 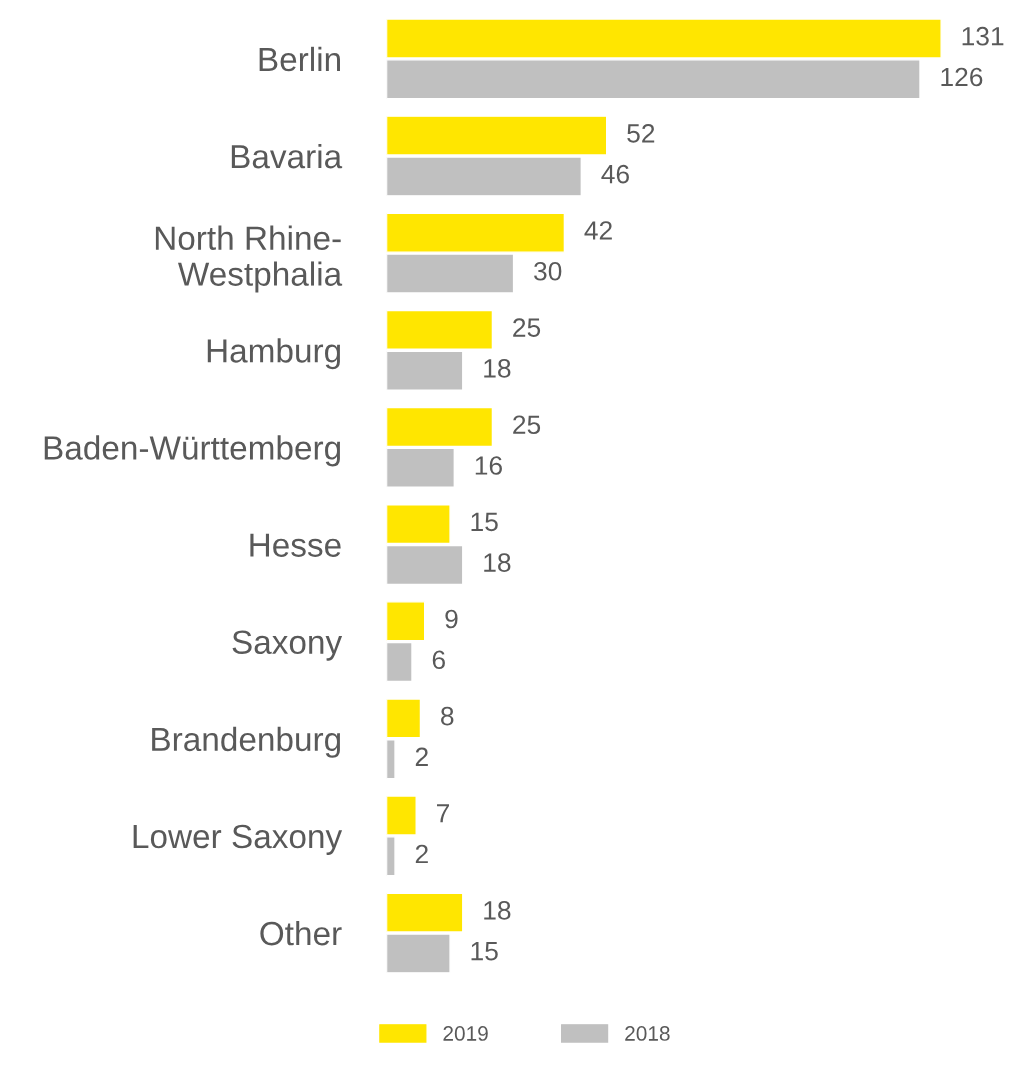 I want to click on y-tick-label: Berlin, so click(x=299, y=59).